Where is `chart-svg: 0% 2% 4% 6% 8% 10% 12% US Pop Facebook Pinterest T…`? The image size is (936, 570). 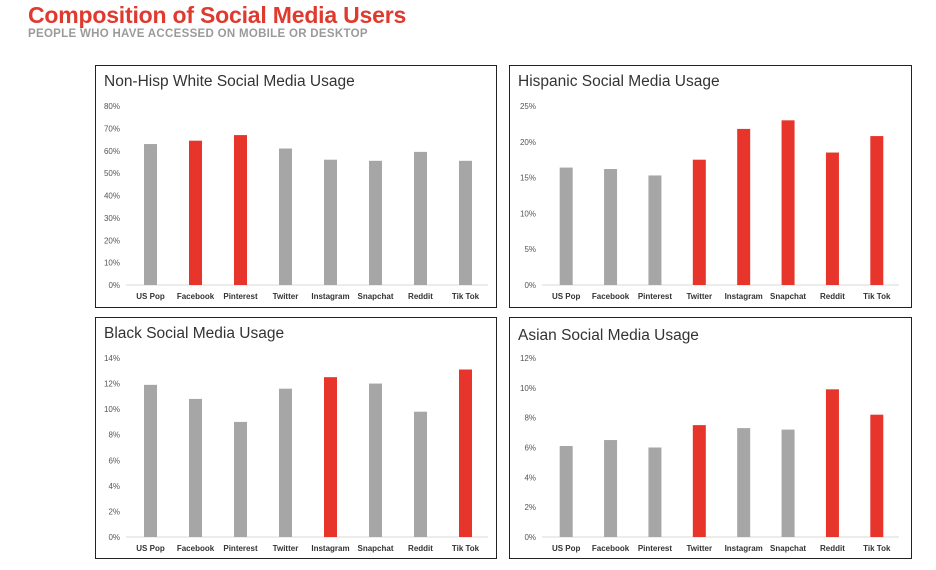 chart-svg: 0% 2% 4% 6% 8% 10% 12% US Pop Facebook Pinterest T… is located at coordinates (709, 453).